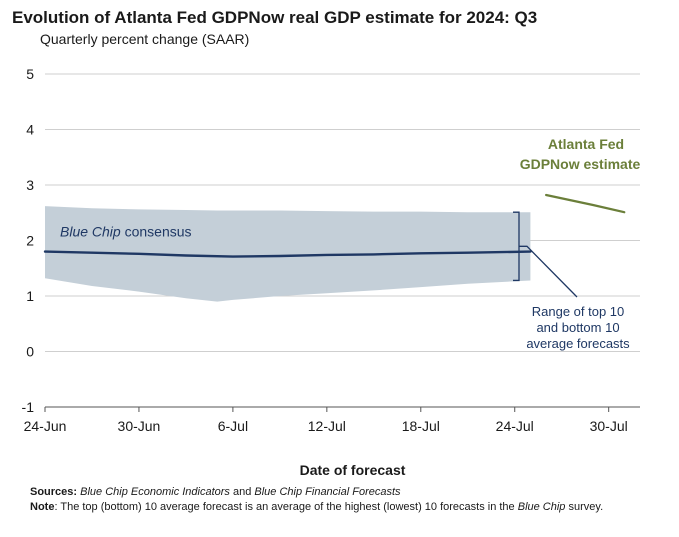  I want to click on y-tick-label: 3, so click(30, 185).